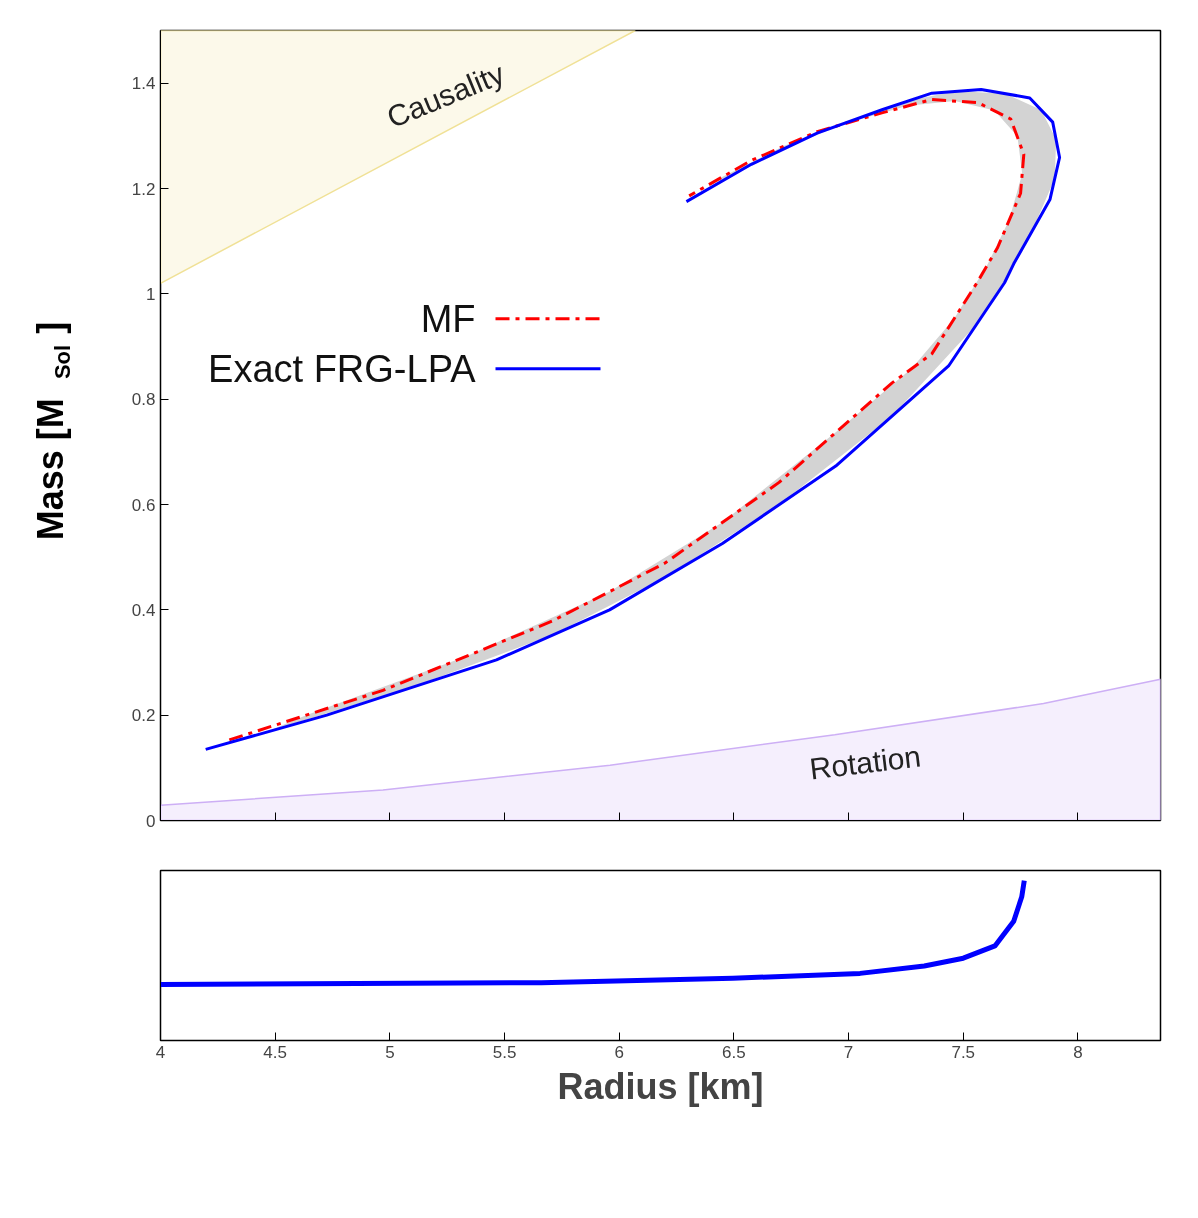 The width and height of the screenshot is (1198, 1218). Describe the element at coordinates (963, 1052) in the screenshot. I see `x-tick-label: 7.5` at that location.